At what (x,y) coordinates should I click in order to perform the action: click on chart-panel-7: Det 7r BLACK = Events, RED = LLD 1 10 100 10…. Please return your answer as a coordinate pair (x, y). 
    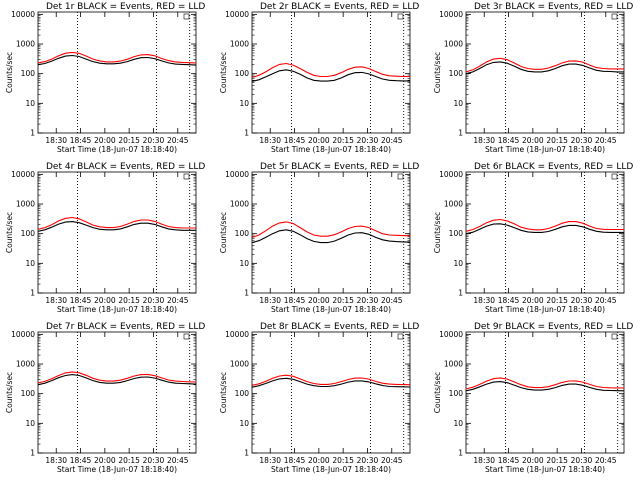
    Looking at the image, I should click on (105, 398).